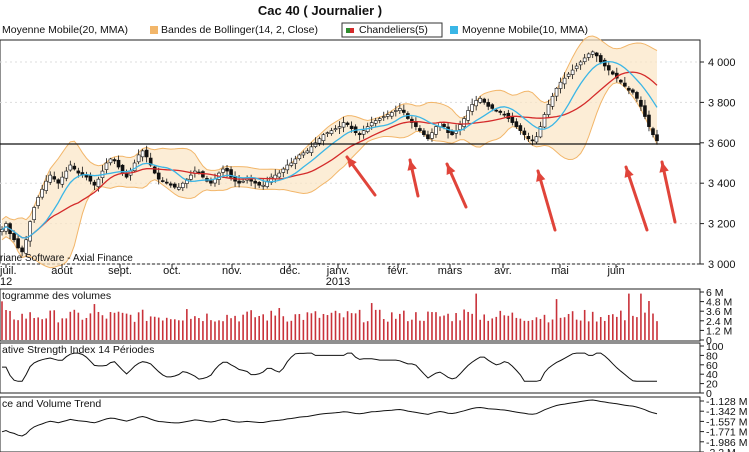  I want to click on legend-candles-box, so click(392, 30).